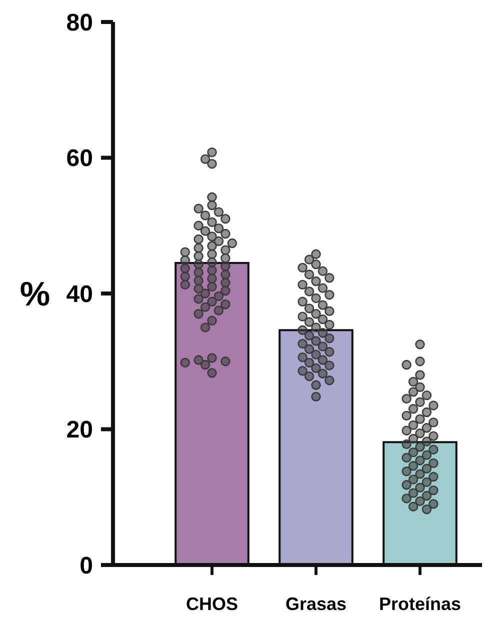 The image size is (490, 620). I want to click on x-tick-label: Grasas, so click(316, 604).